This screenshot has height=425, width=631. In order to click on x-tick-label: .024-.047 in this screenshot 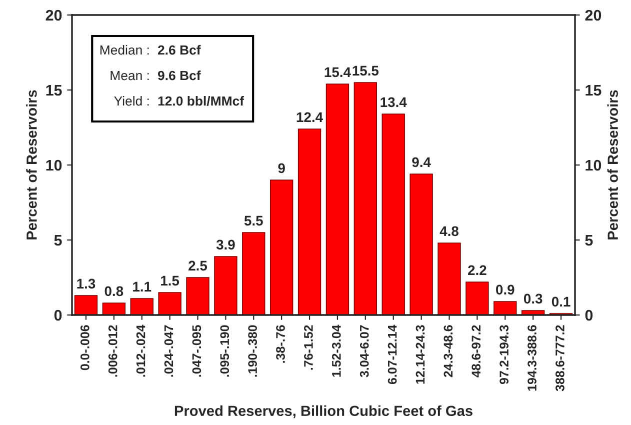, I will do `click(169, 351)`.